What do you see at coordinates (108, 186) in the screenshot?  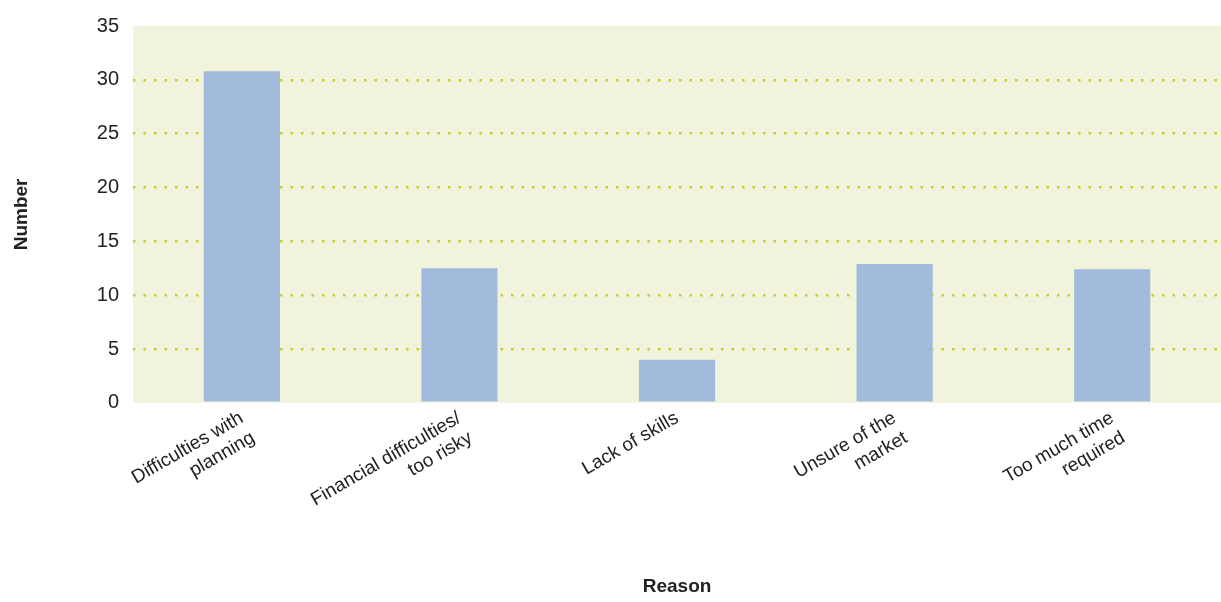 I see `y-tick-label: 20` at bounding box center [108, 186].